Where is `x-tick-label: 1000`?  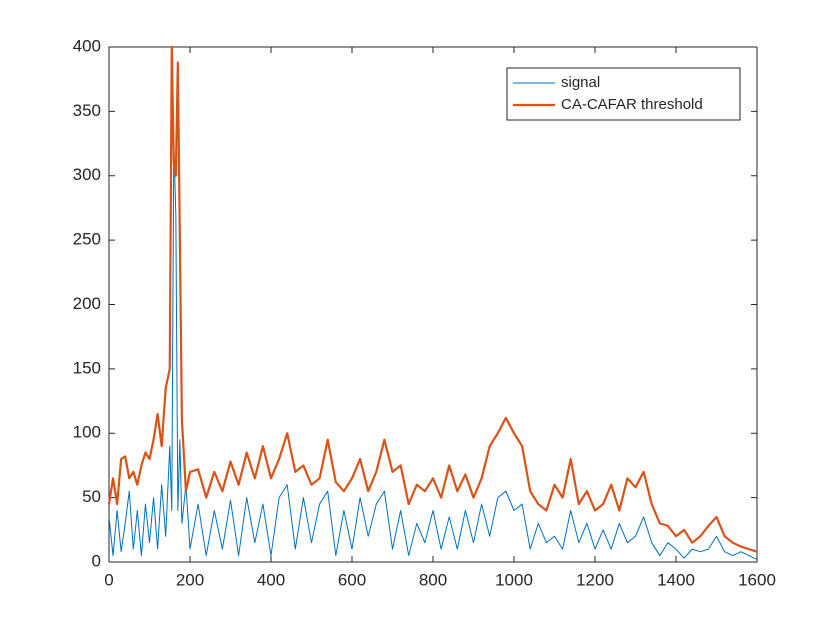
x-tick-label: 1000 is located at coordinates (514, 579).